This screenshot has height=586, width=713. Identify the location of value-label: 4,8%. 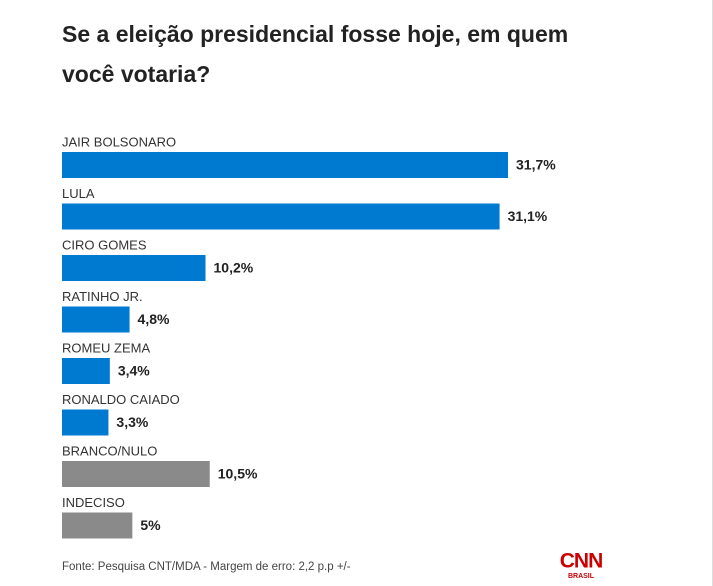
(154, 319).